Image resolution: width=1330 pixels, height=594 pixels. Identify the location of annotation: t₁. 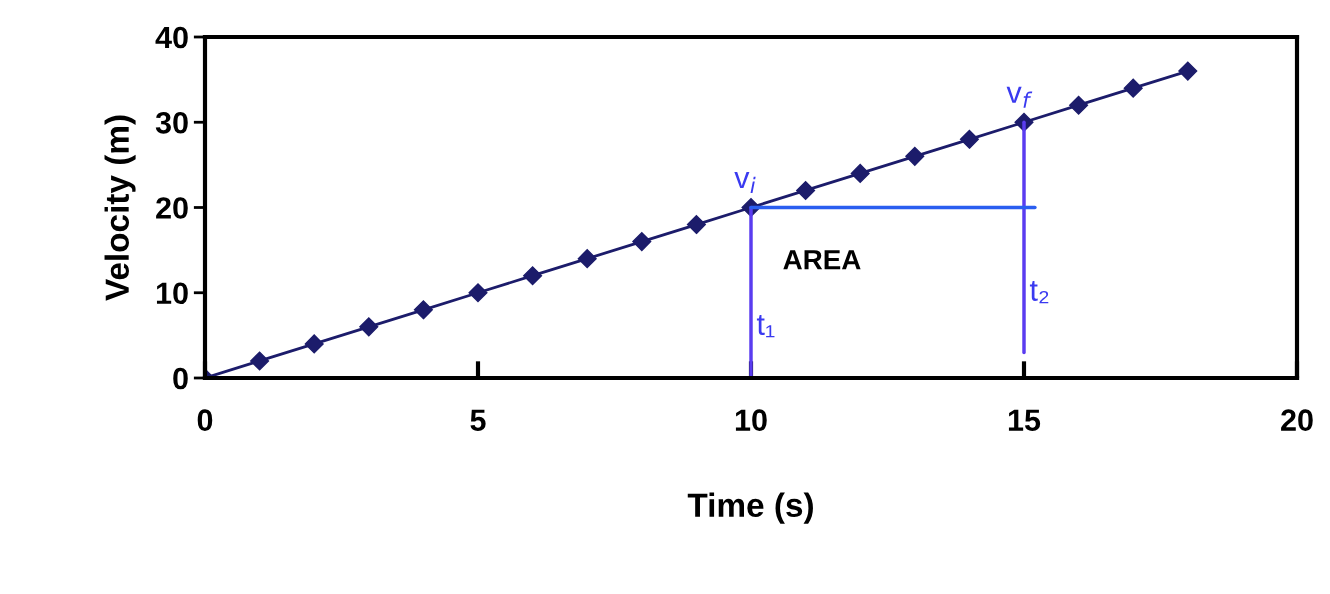
(765, 326).